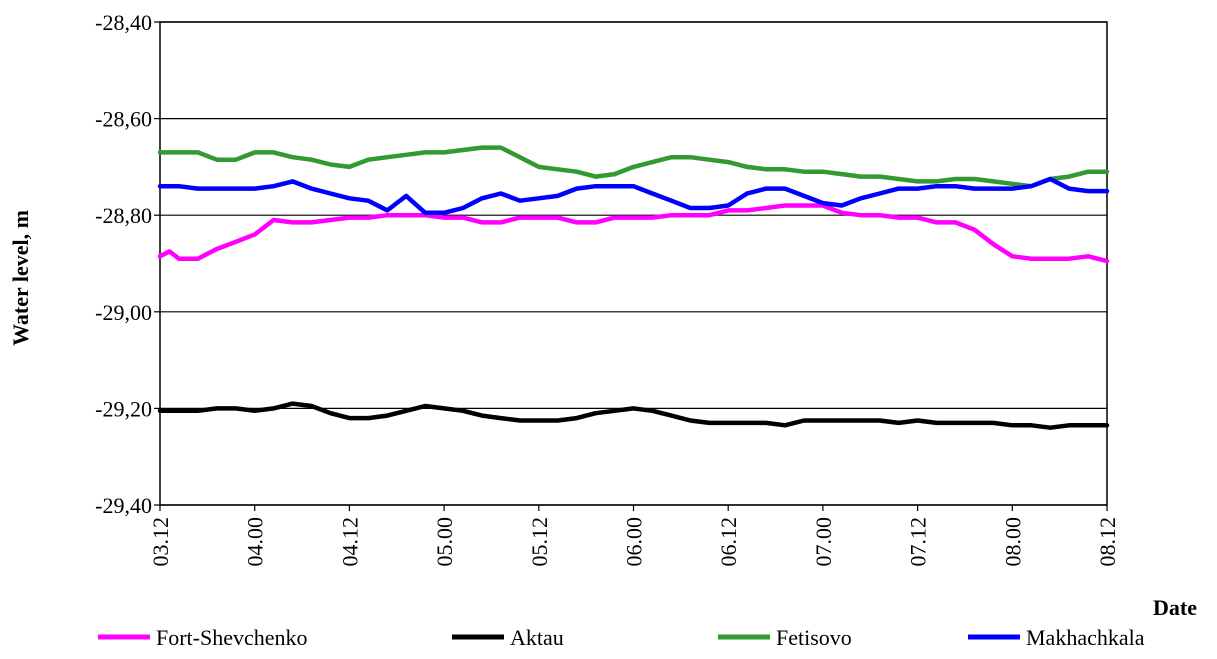 This screenshot has width=1217, height=659. Describe the element at coordinates (123, 312) in the screenshot. I see `y-tick-label: -29,00` at that location.